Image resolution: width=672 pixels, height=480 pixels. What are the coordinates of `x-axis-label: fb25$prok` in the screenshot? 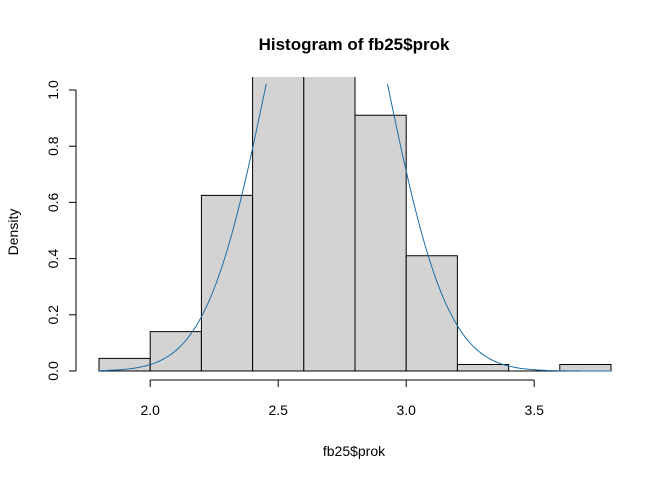 It's located at (354, 451).